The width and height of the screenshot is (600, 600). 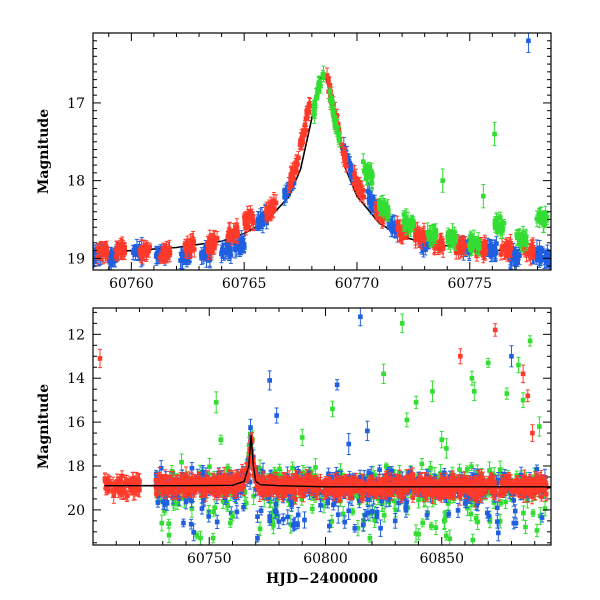 I want to click on y-axis-label: Magnitude, so click(x=44, y=151).